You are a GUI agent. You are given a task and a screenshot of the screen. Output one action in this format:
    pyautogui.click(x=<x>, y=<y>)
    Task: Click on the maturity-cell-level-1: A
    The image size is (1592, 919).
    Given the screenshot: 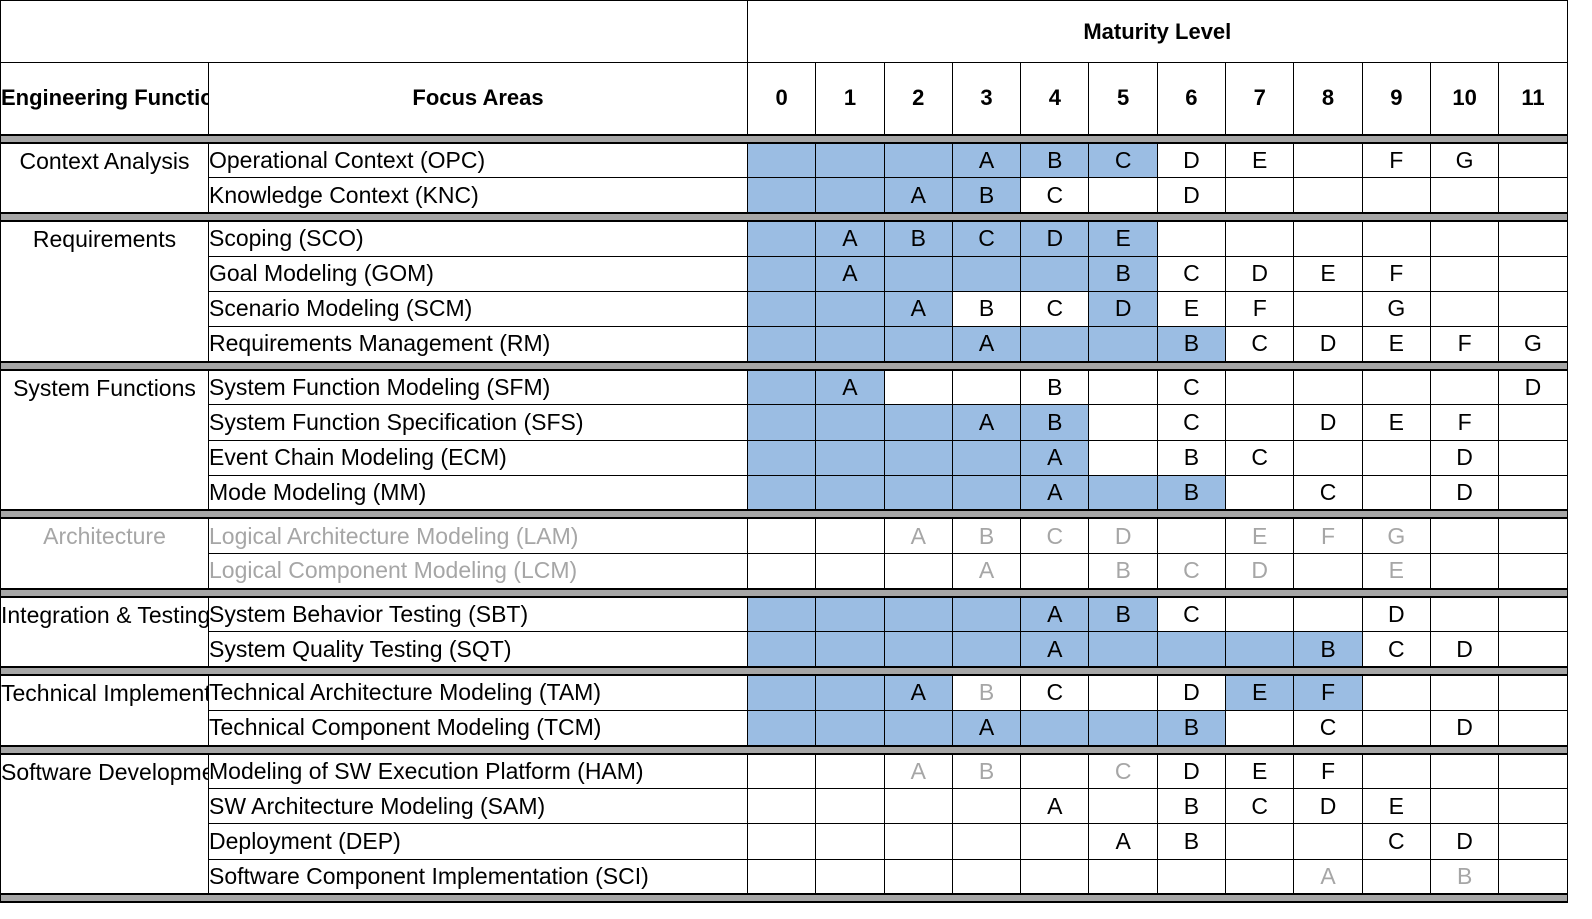 What is the action you would take?
    pyautogui.click(x=850, y=387)
    